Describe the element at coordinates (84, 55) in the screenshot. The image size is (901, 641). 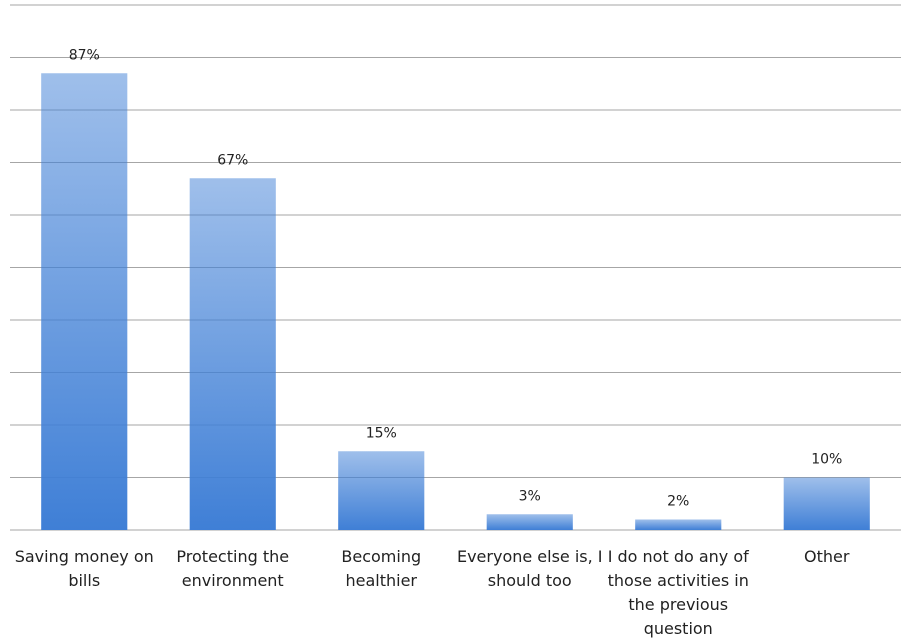
I see `value-label: 87%` at that location.